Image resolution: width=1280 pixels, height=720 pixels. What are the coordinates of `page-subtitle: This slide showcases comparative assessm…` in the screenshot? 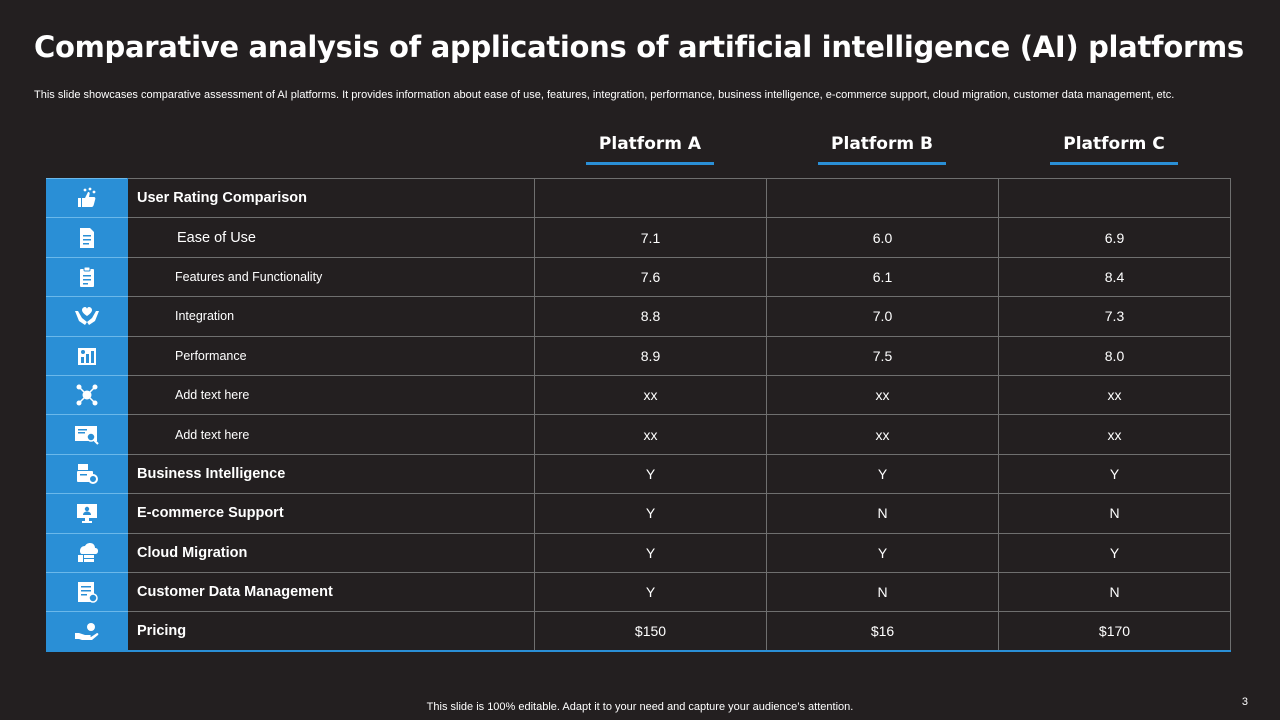 It's located at (604, 95).